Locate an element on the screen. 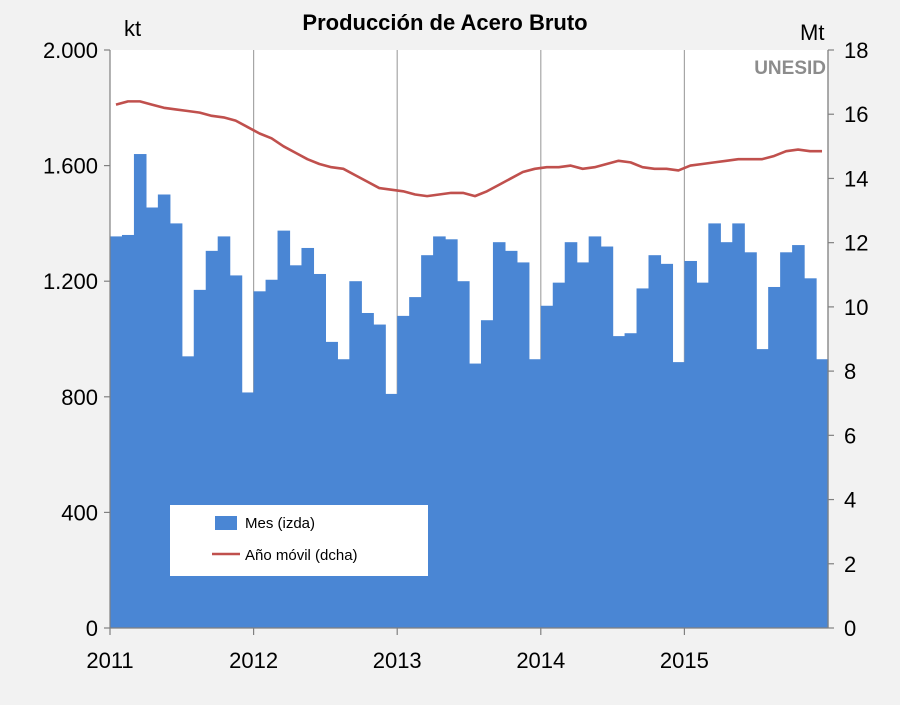 The height and width of the screenshot is (705, 900). rolling-year-line is located at coordinates (469, 149).